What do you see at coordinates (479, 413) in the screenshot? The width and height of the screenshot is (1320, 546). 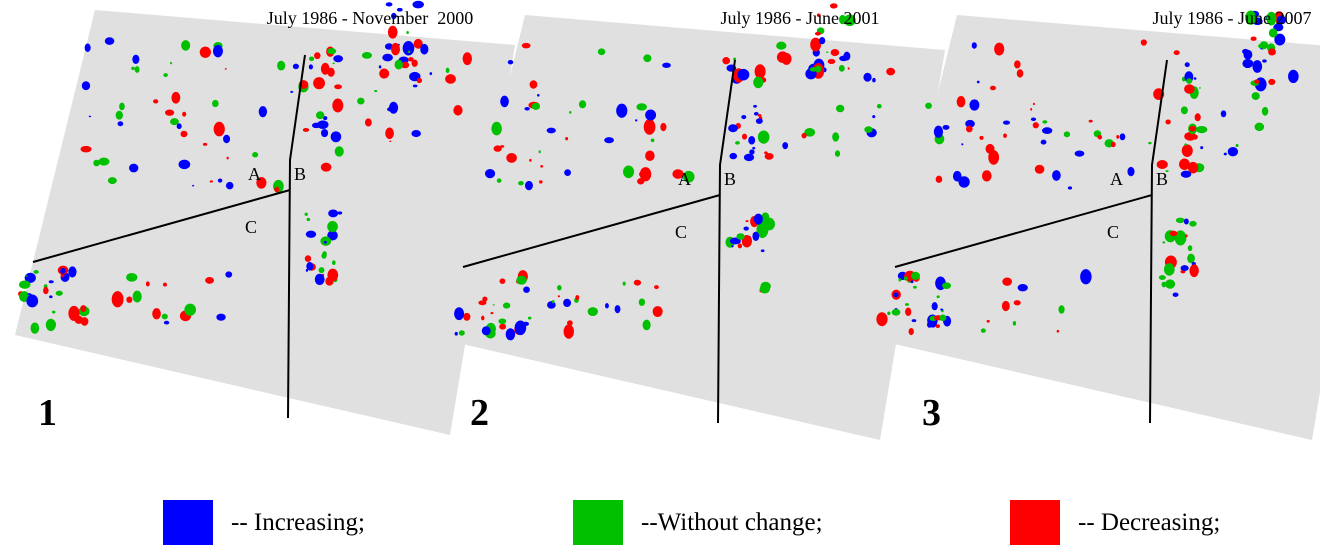 I see `panel-number: 2` at bounding box center [479, 413].